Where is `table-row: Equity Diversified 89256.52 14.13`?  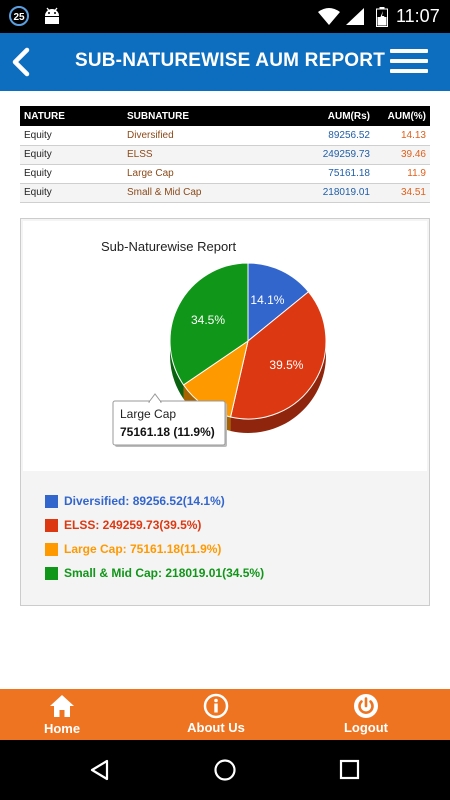
table-row: Equity Diversified 89256.52 14.13 is located at coordinates (225, 135).